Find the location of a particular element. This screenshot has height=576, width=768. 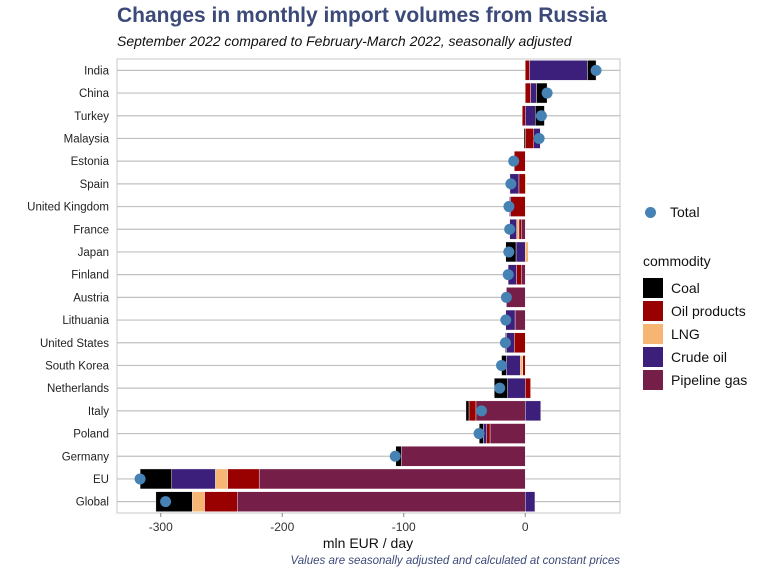

bar-group-italy is located at coordinates (503, 411).